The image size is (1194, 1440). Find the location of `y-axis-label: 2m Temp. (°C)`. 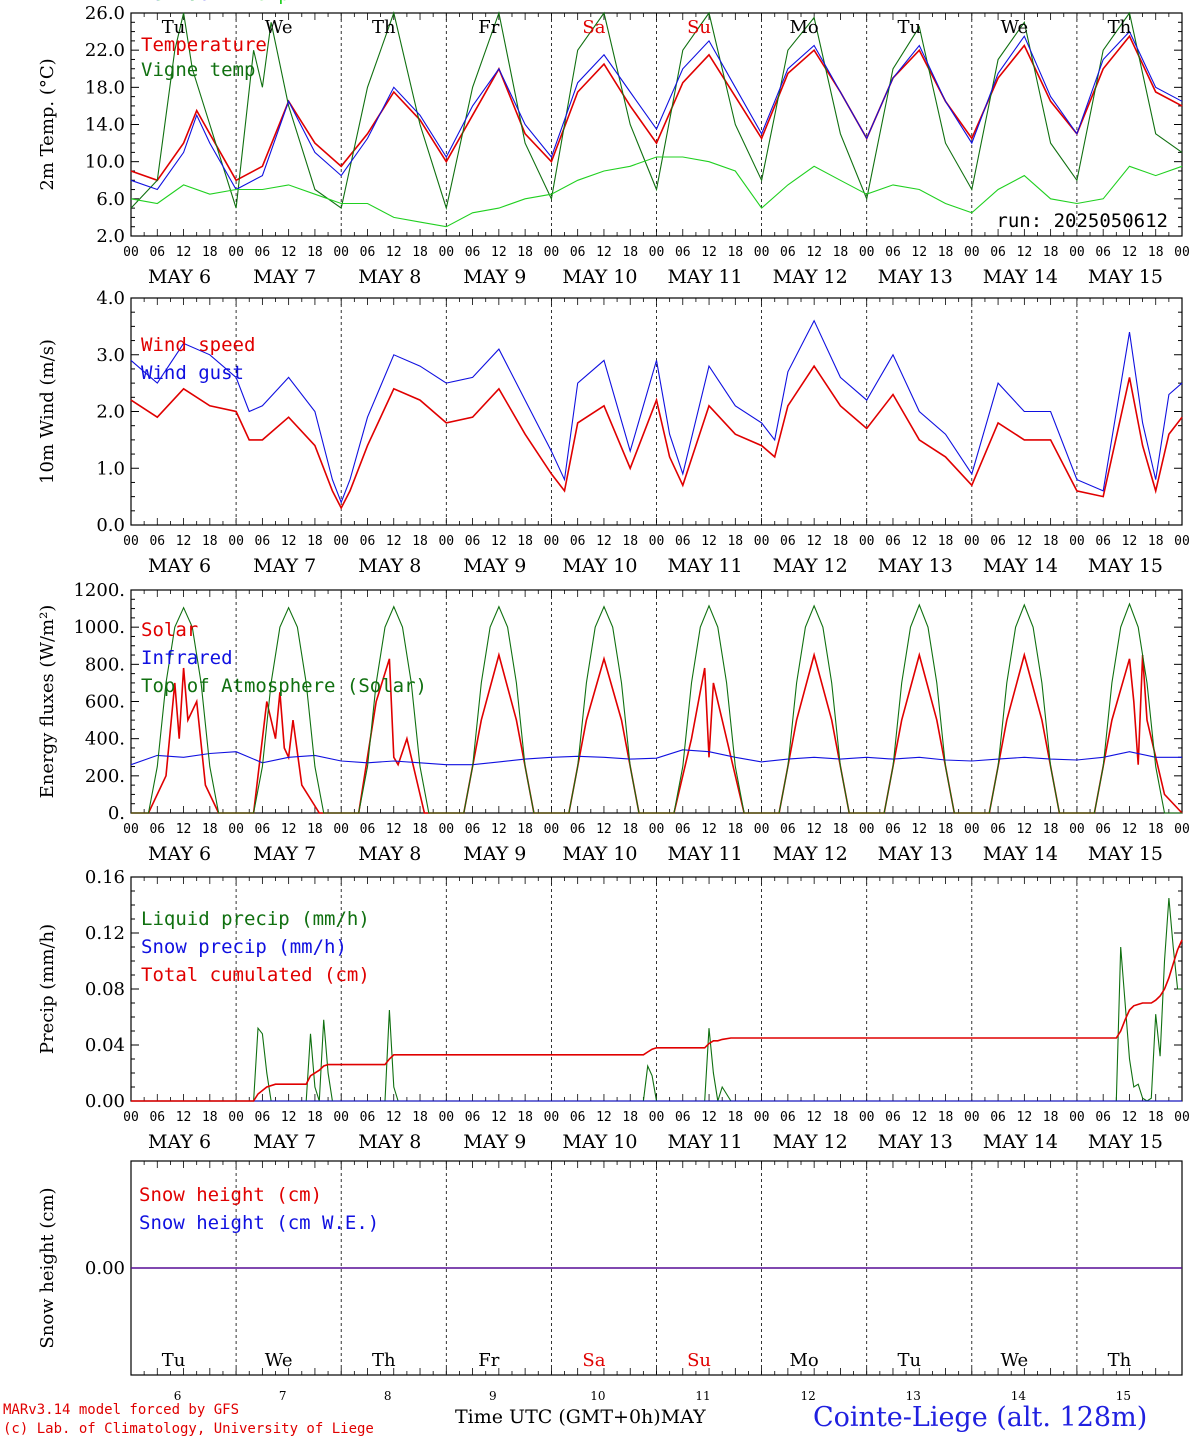

y-axis-label: 2m Temp. (°C) is located at coordinates (47, 124).